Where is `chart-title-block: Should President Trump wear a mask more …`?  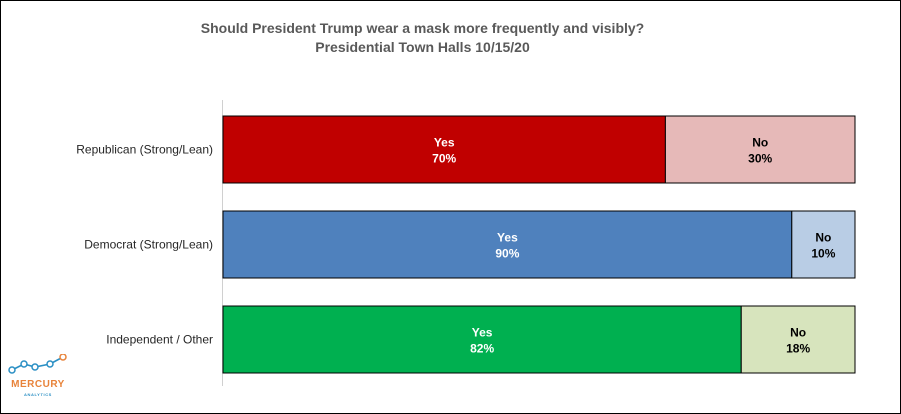
chart-title-block: Should President Trump wear a mask more … is located at coordinates (422, 38).